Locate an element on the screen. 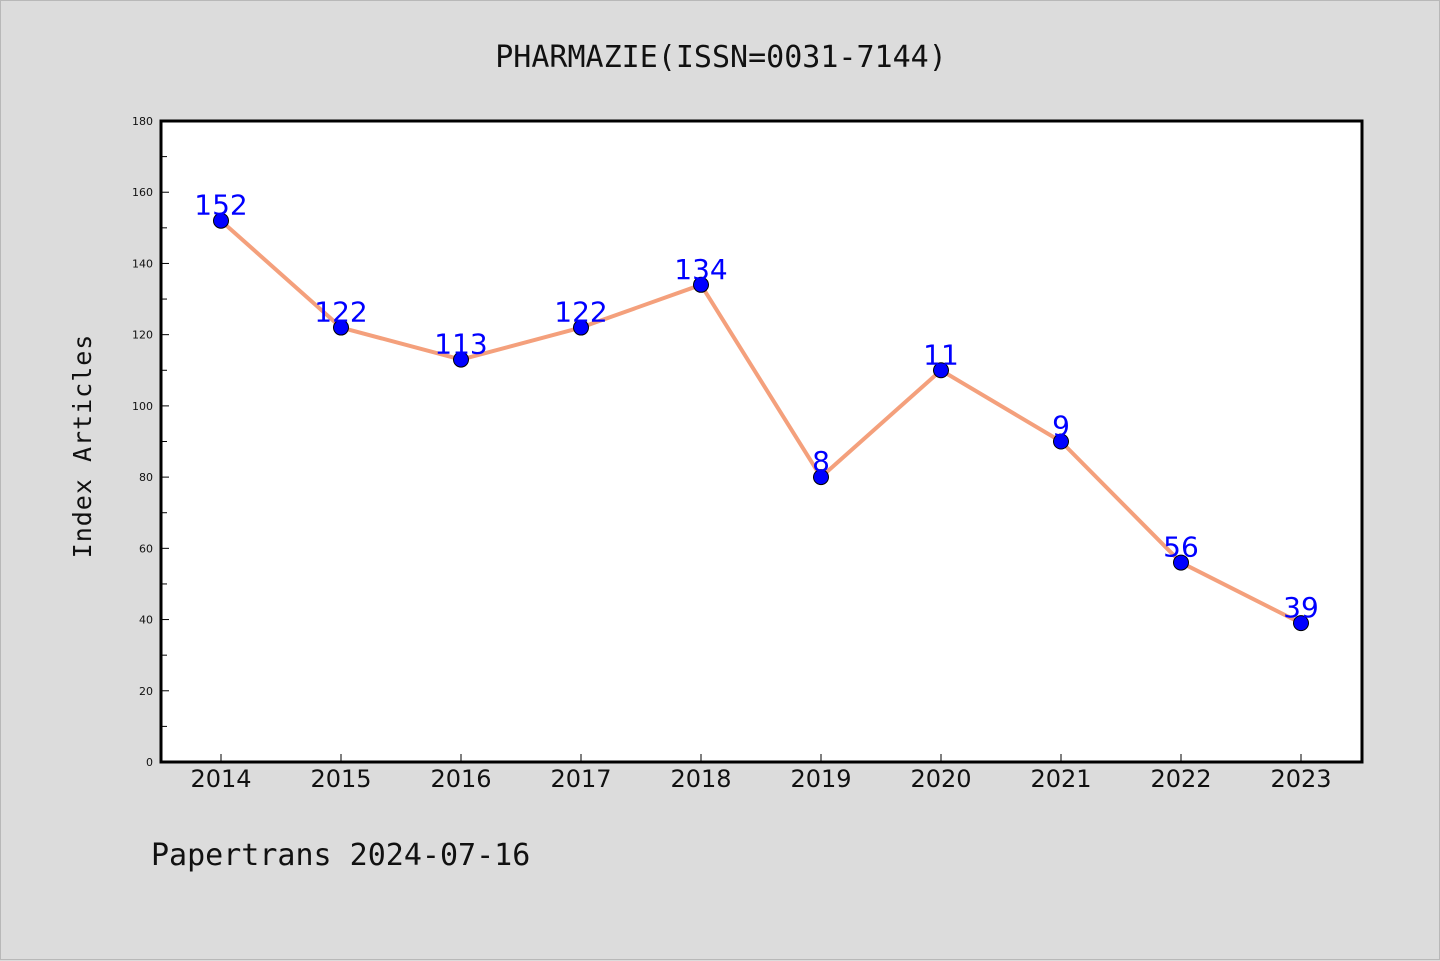 The width and height of the screenshot is (1440, 961). y-tick-label: 80 is located at coordinates (146, 477).